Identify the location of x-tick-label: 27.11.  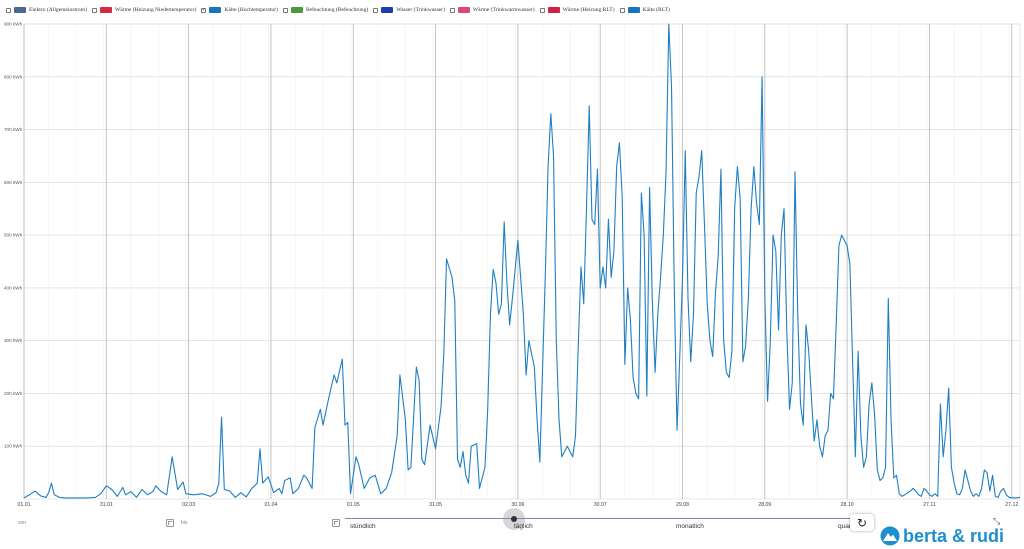
(929, 505).